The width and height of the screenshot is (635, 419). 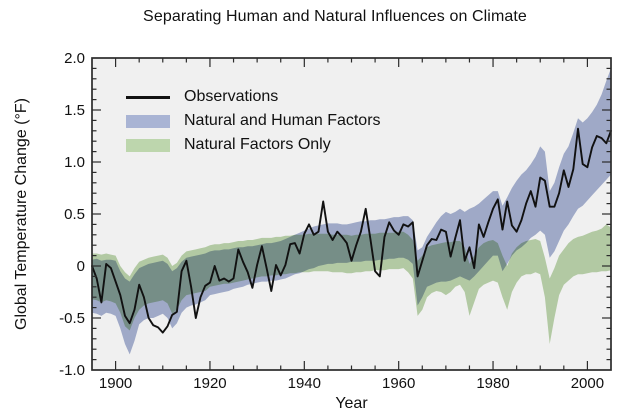 I want to click on legend-label-natural-human: Natural and Human Factors, so click(x=282, y=120).